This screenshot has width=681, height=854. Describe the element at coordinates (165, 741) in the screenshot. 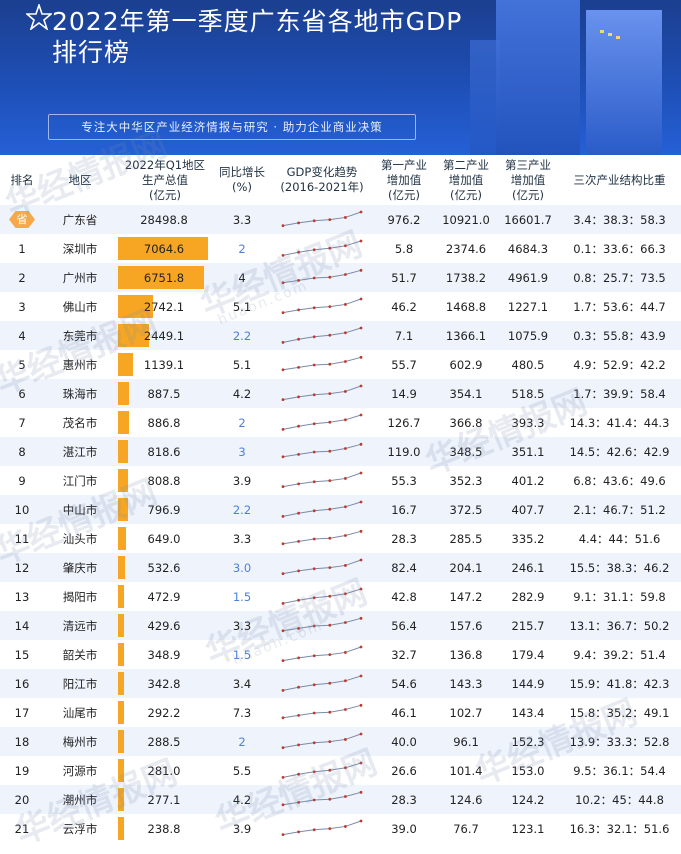

I see `gdp-cell: 288.5` at that location.